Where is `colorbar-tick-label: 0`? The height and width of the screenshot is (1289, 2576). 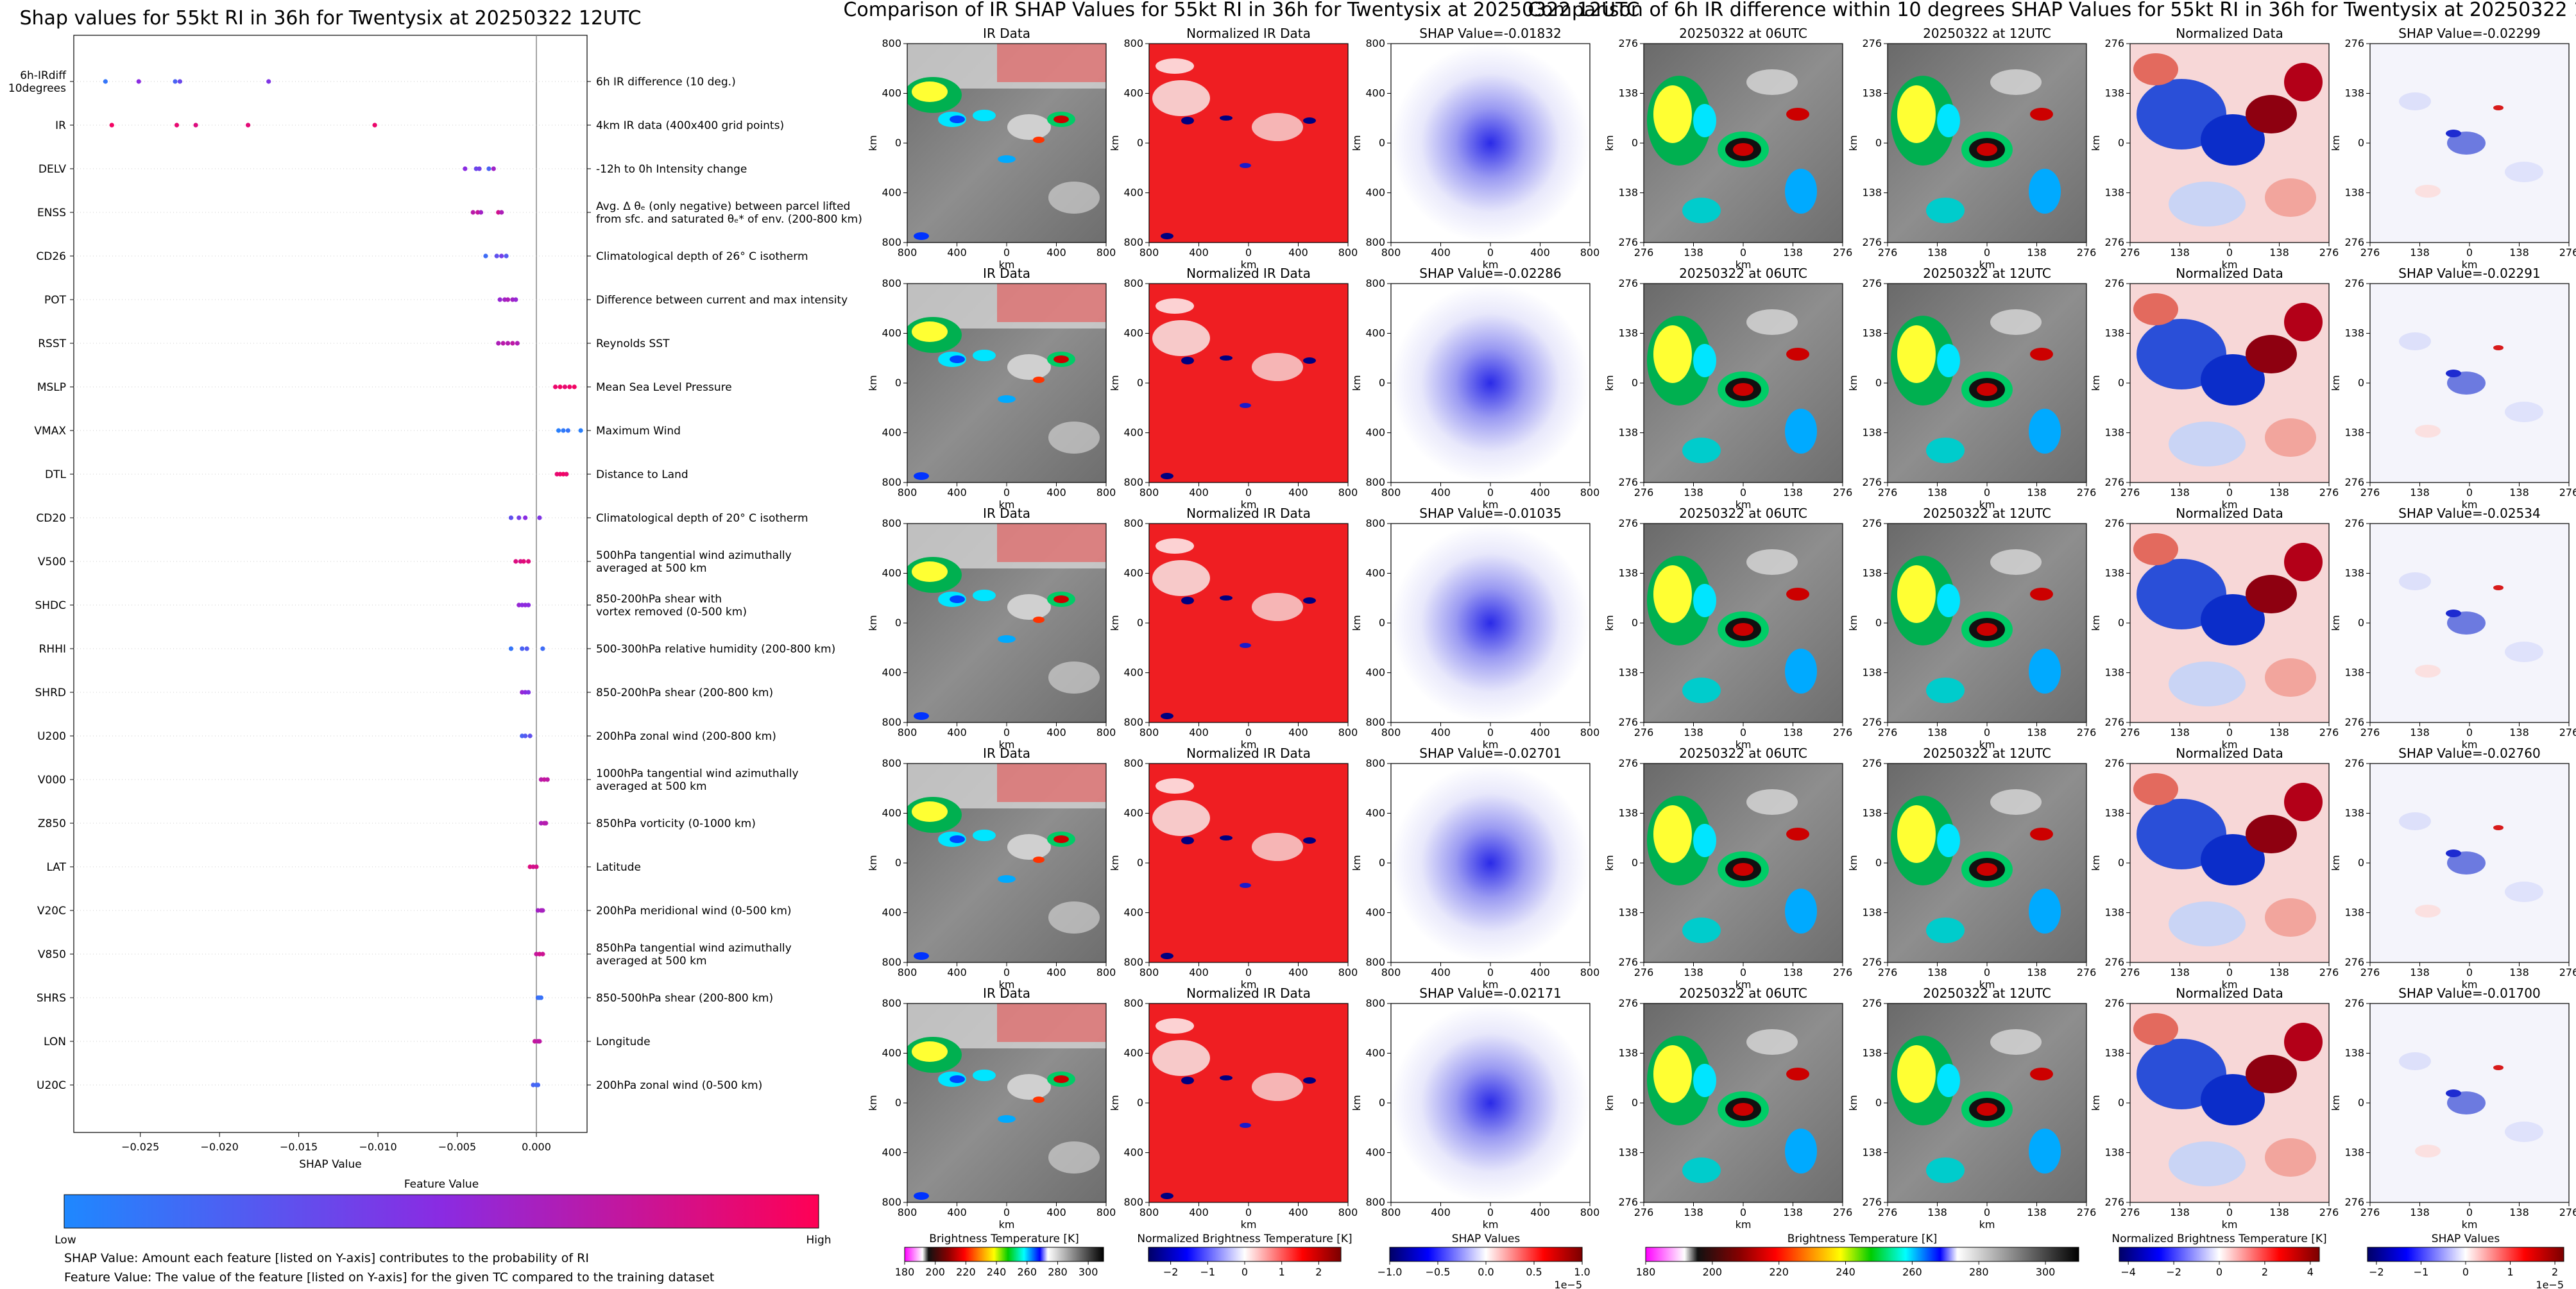 colorbar-tick-label: 0 is located at coordinates (2465, 1272).